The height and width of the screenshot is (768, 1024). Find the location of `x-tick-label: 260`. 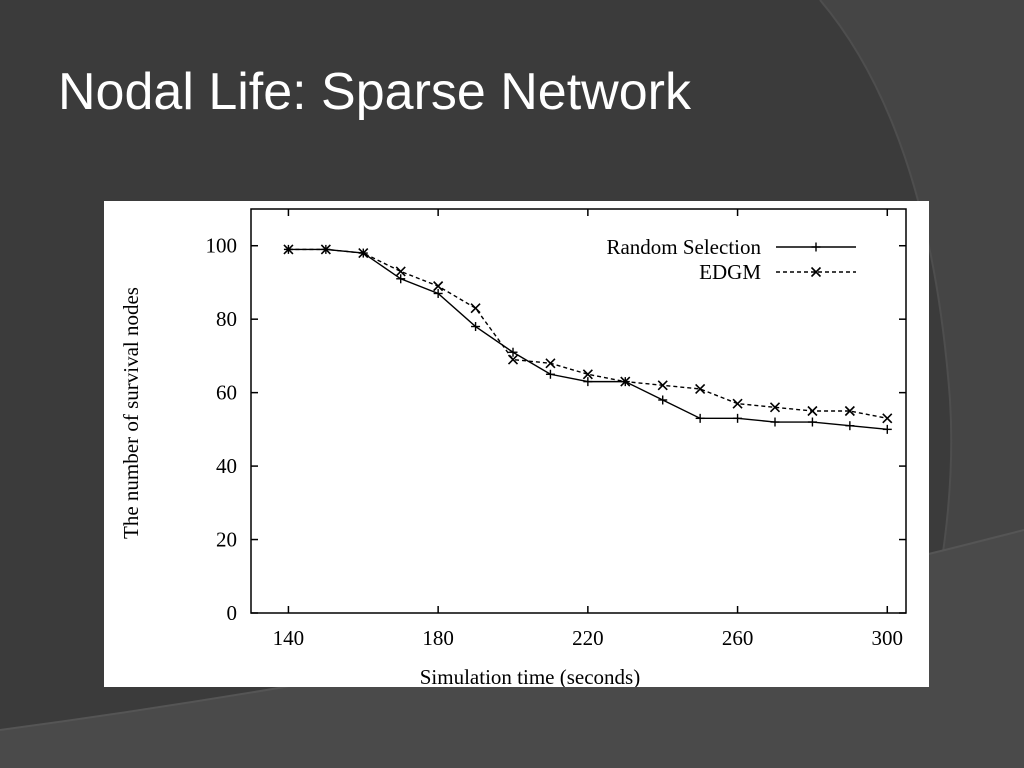

x-tick-label: 260 is located at coordinates (738, 638).